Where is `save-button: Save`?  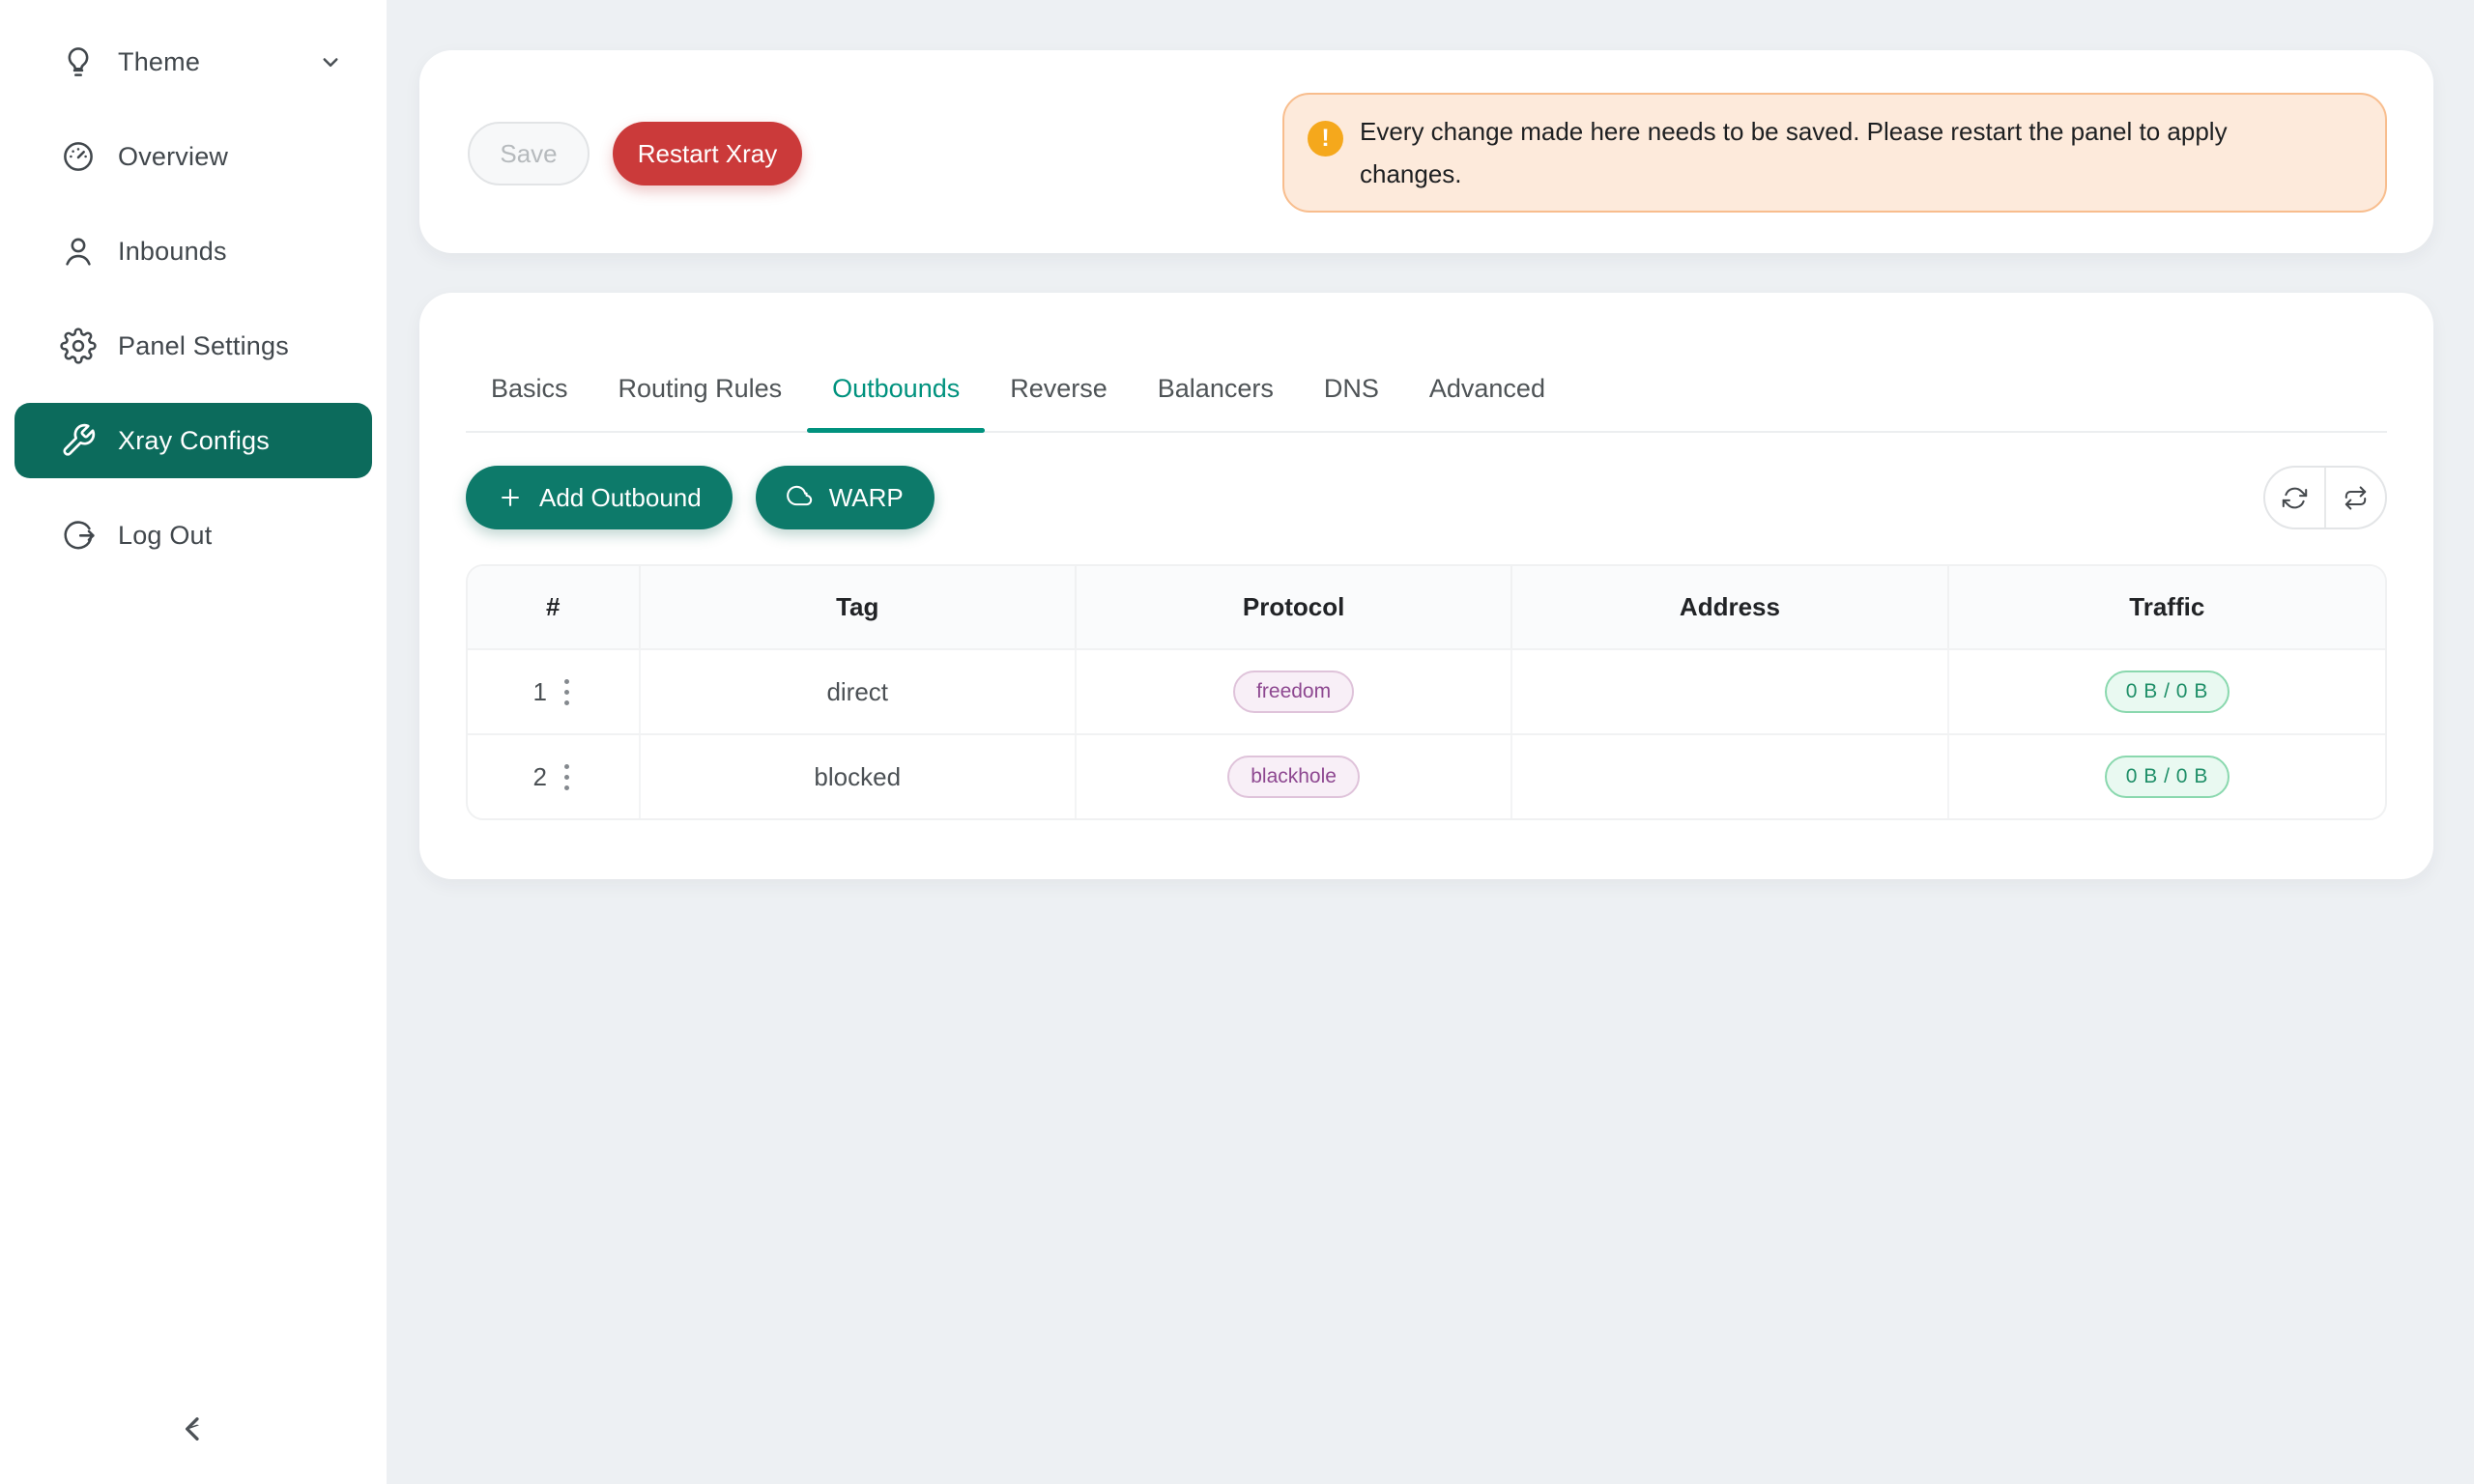
save-button: Save is located at coordinates (529, 154).